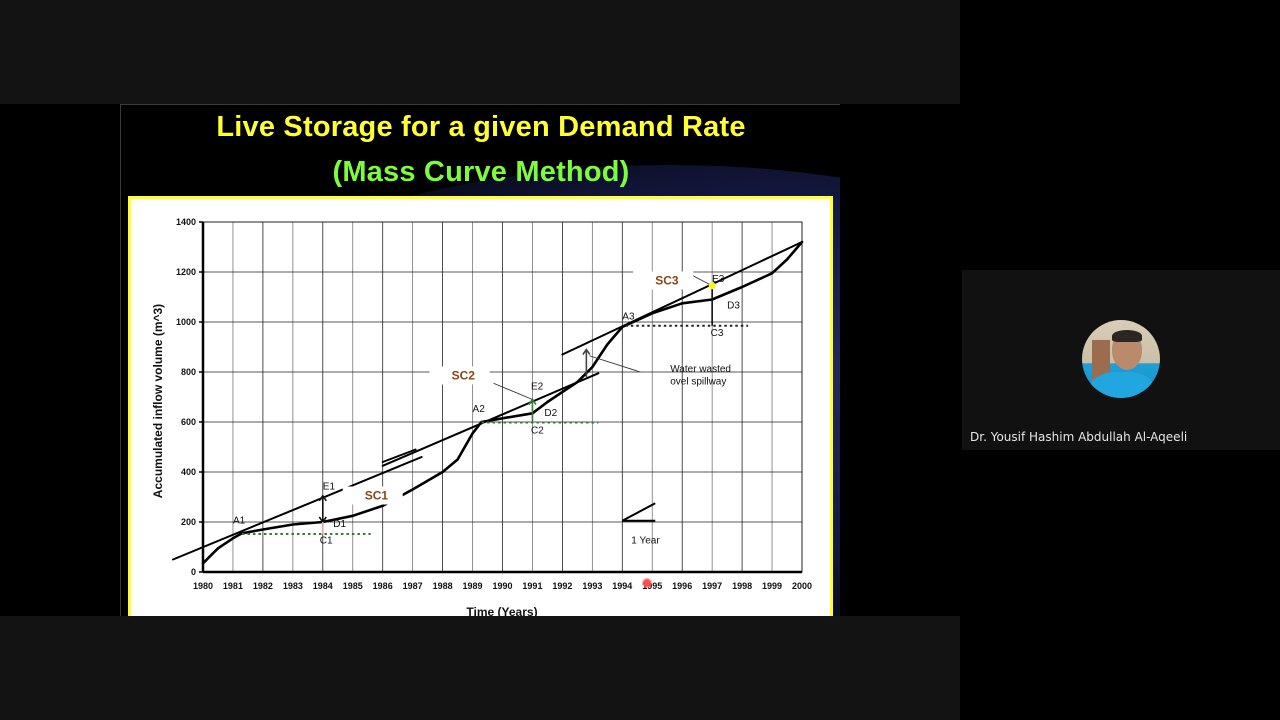 The width and height of the screenshot is (1280, 720). Describe the element at coordinates (1127, 336) in the screenshot. I see `avatar-hair` at that location.